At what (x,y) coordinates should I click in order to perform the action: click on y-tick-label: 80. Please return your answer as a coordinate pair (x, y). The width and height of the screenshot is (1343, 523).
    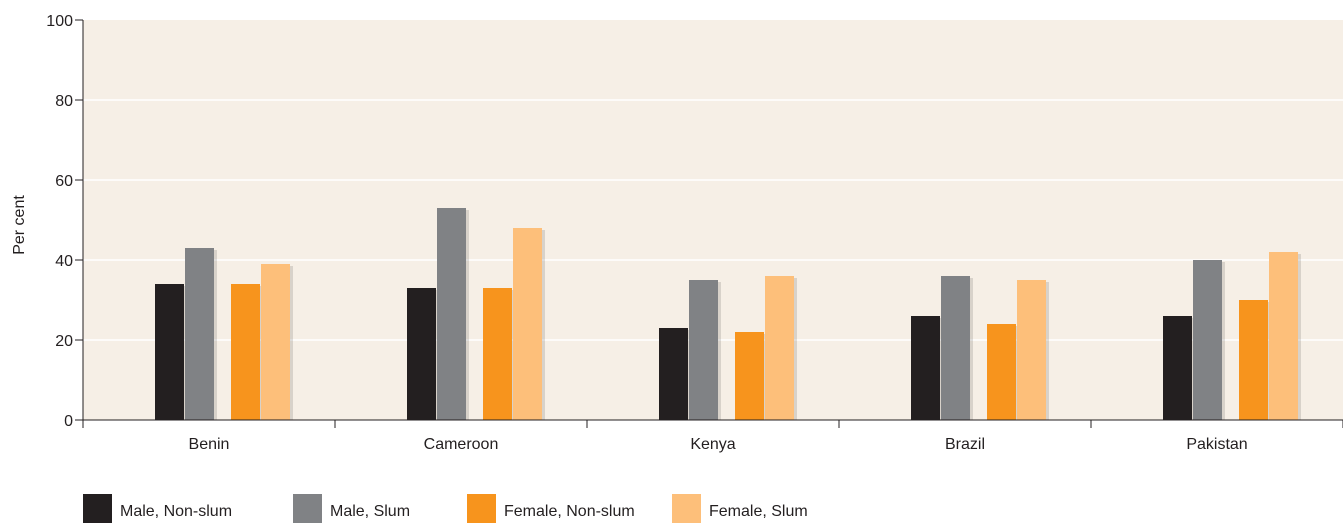
    Looking at the image, I should click on (64, 101).